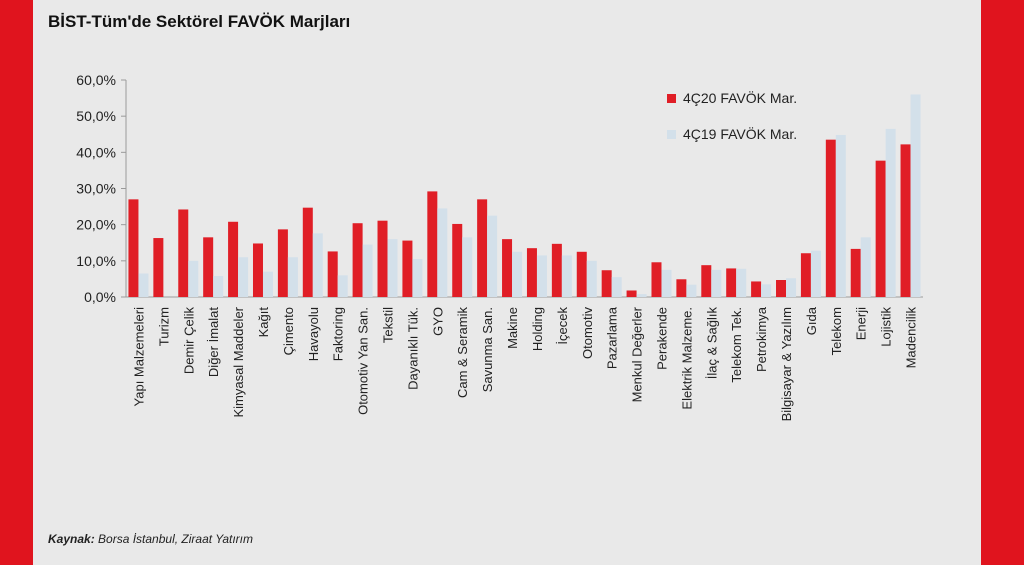  What do you see at coordinates (786, 364) in the screenshot?
I see `x-tick-label: Bilgisayar & Yazılım` at bounding box center [786, 364].